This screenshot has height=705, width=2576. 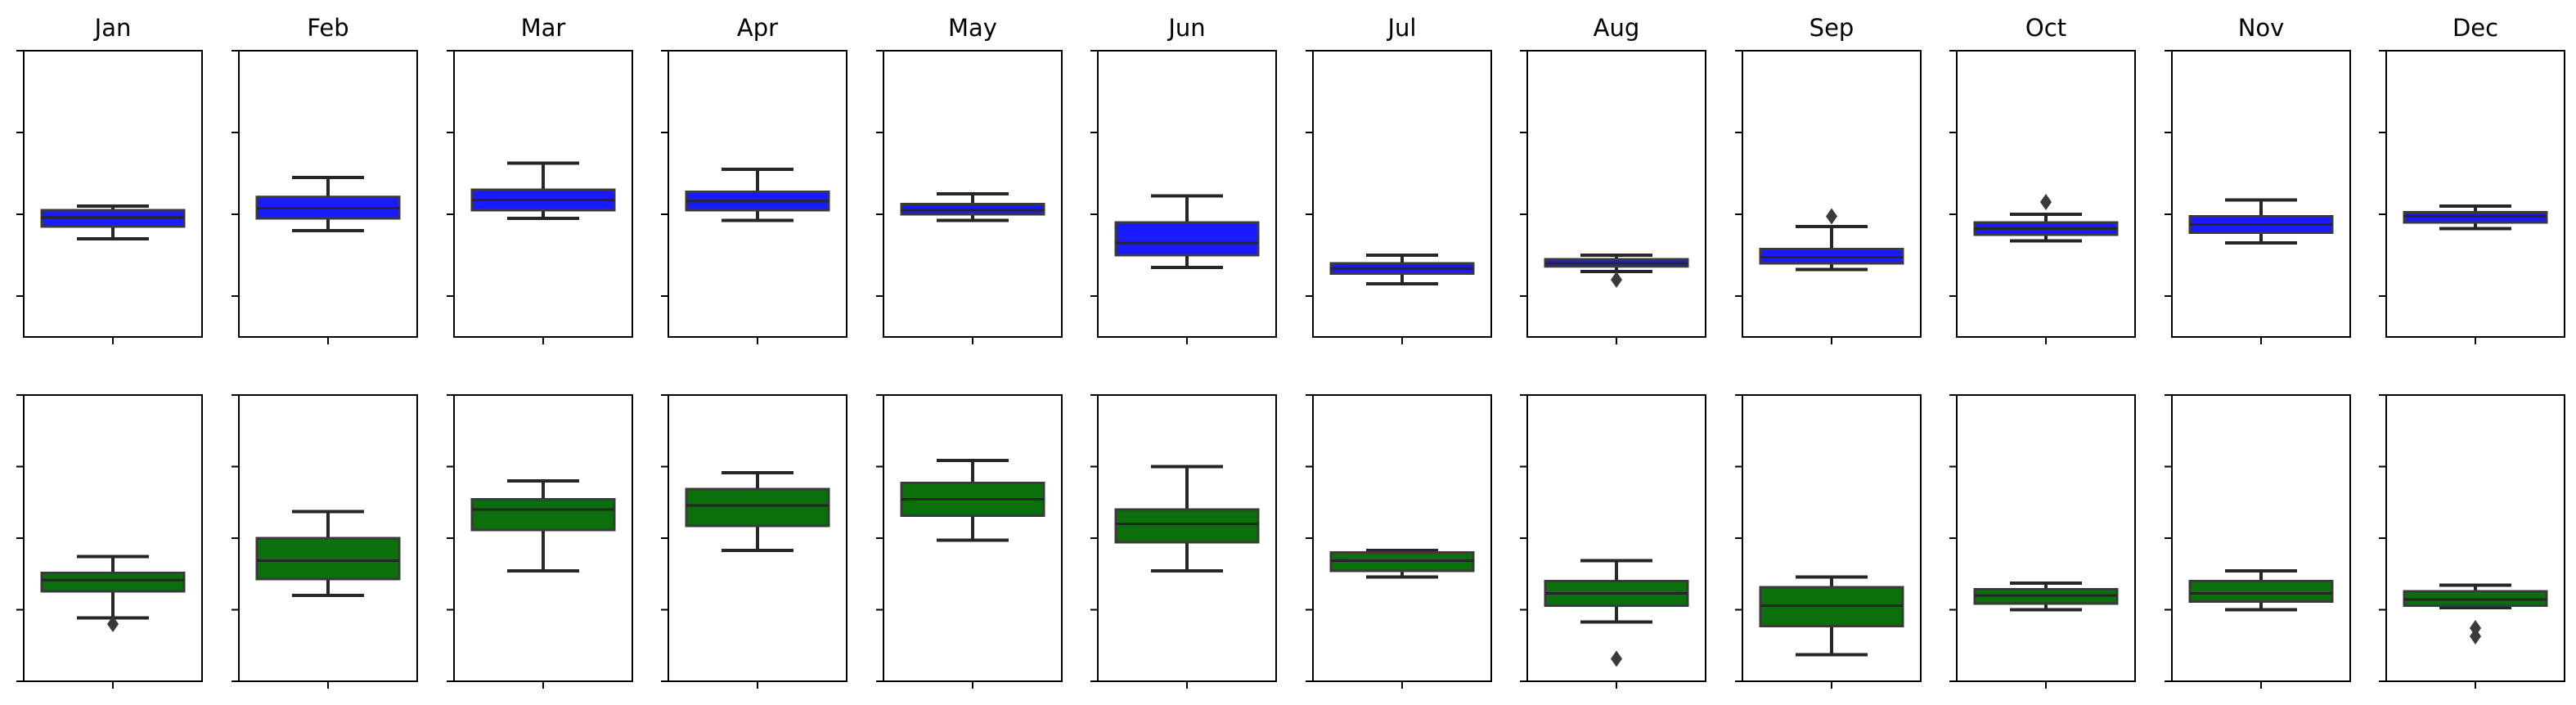 I want to click on panel-title-apr: Apr, so click(x=757, y=28).